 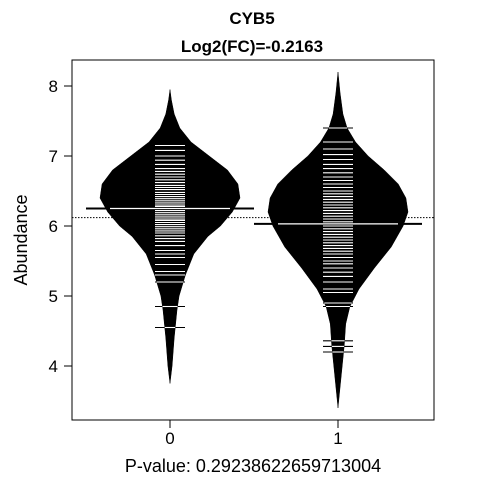 What do you see at coordinates (253, 466) in the screenshot?
I see `x-axis-label: P-value: 0.29238622659713004` at bounding box center [253, 466].